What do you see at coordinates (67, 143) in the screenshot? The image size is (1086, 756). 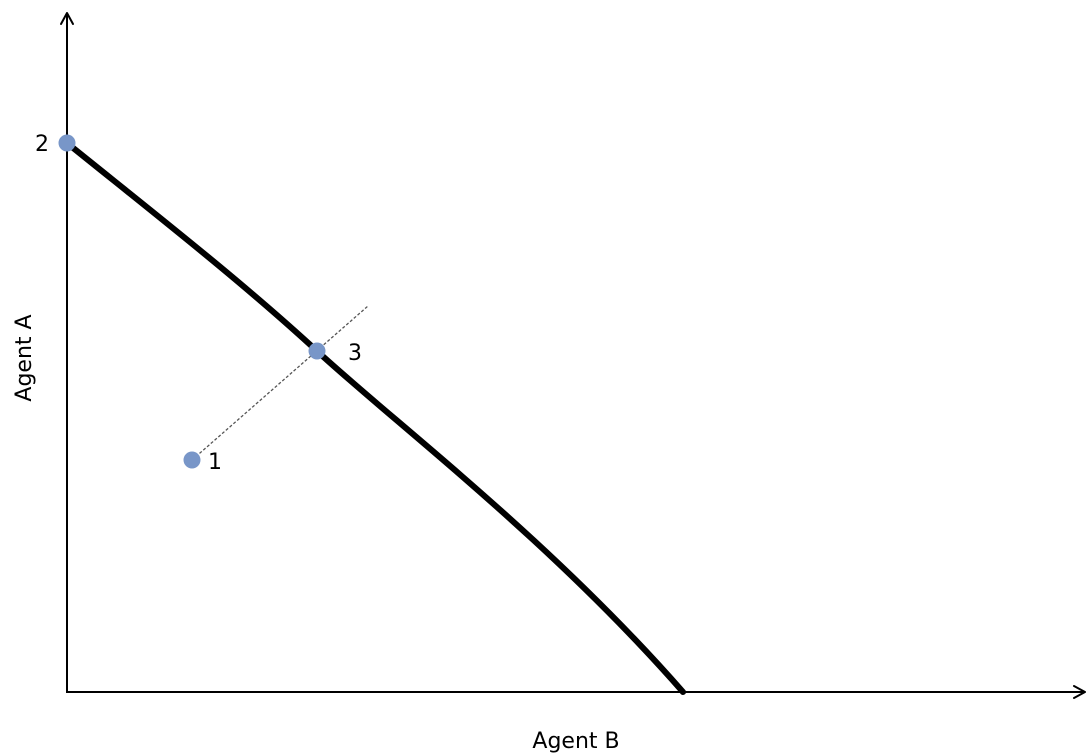 I see `point-2-marker` at bounding box center [67, 143].